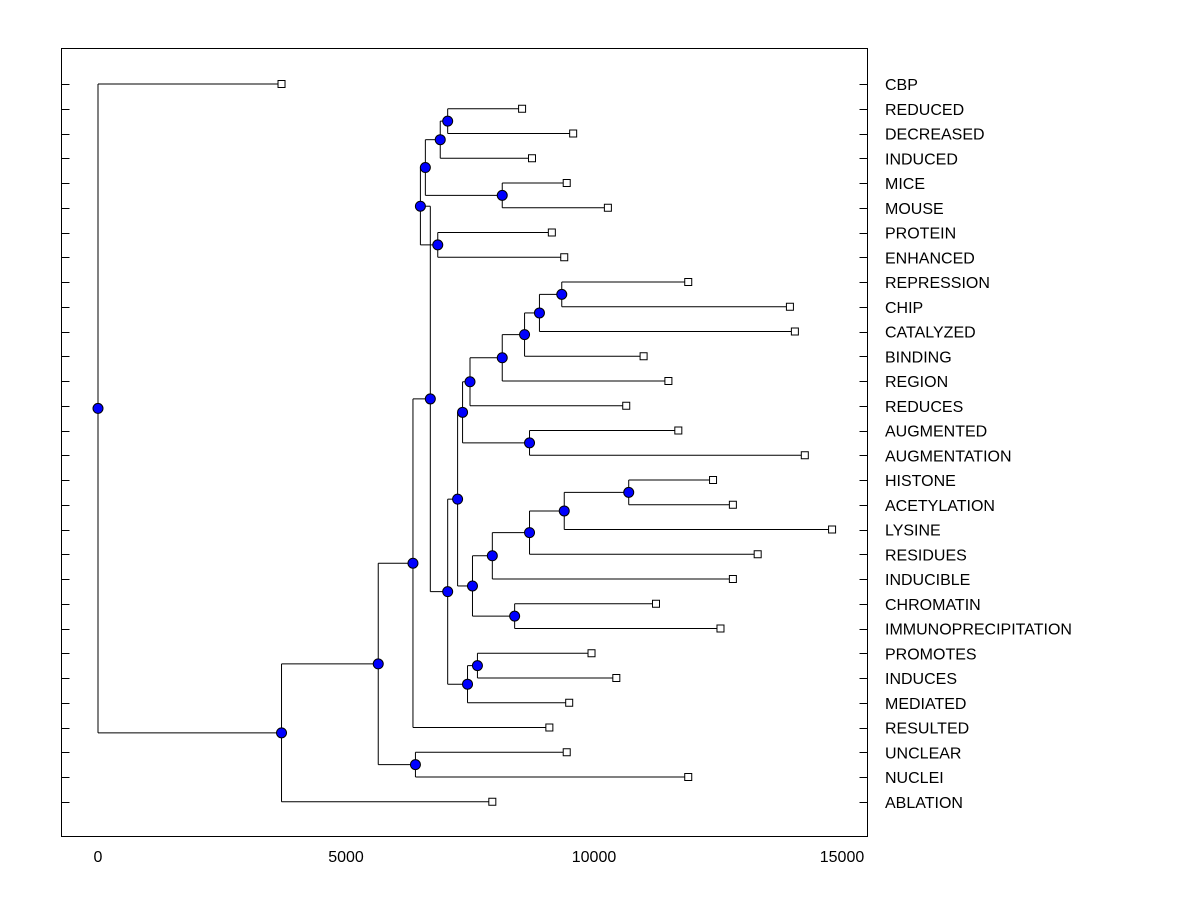 The width and height of the screenshot is (1200, 900). What do you see at coordinates (430, 399) in the screenshot?
I see `merge-node-m24` at bounding box center [430, 399].